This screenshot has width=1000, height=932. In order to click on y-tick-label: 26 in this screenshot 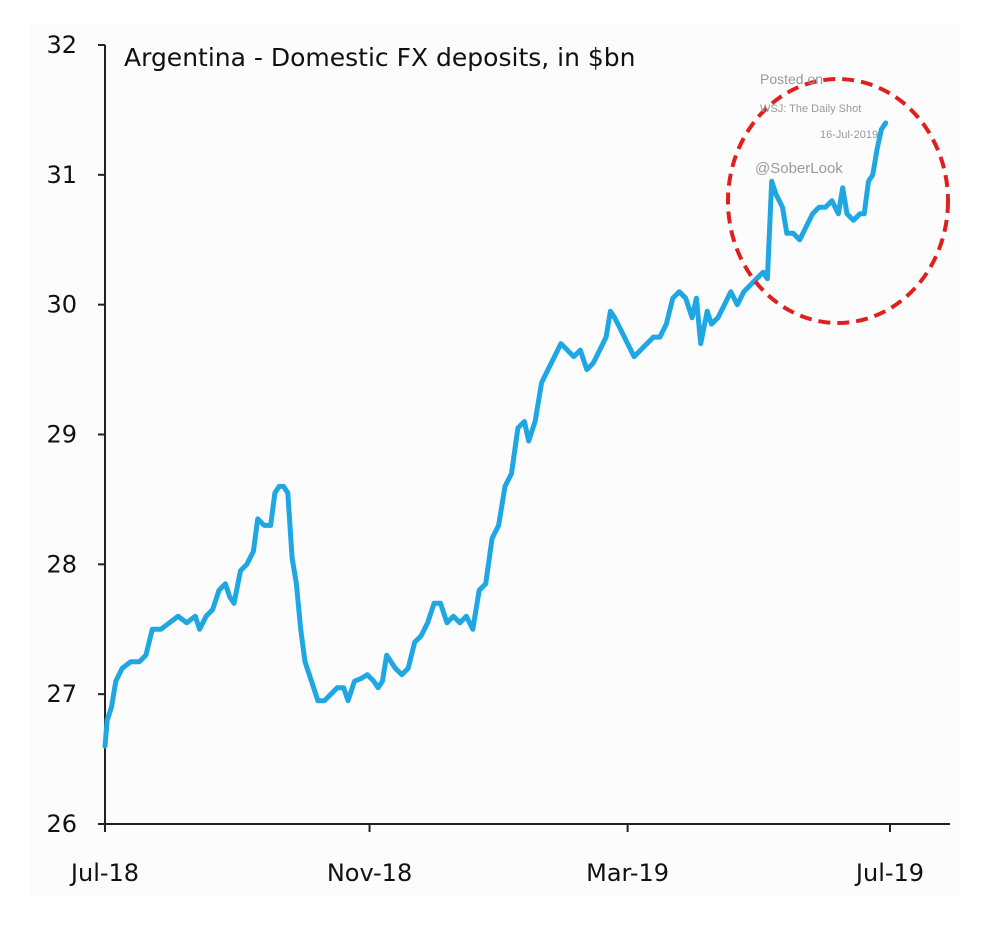, I will do `click(61, 824)`.